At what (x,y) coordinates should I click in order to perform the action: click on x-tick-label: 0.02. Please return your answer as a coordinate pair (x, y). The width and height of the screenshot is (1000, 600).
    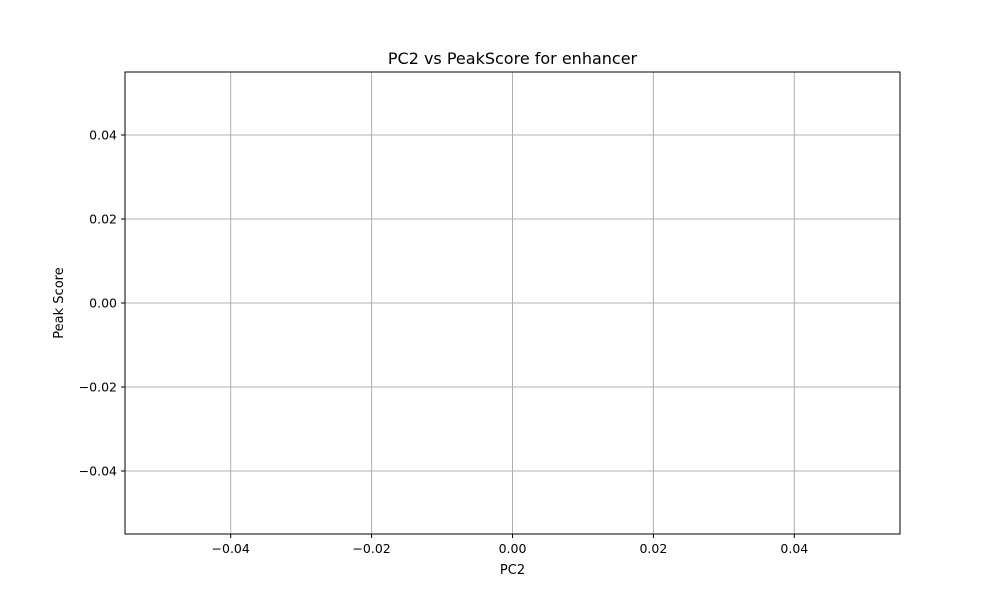
    Looking at the image, I should click on (653, 548).